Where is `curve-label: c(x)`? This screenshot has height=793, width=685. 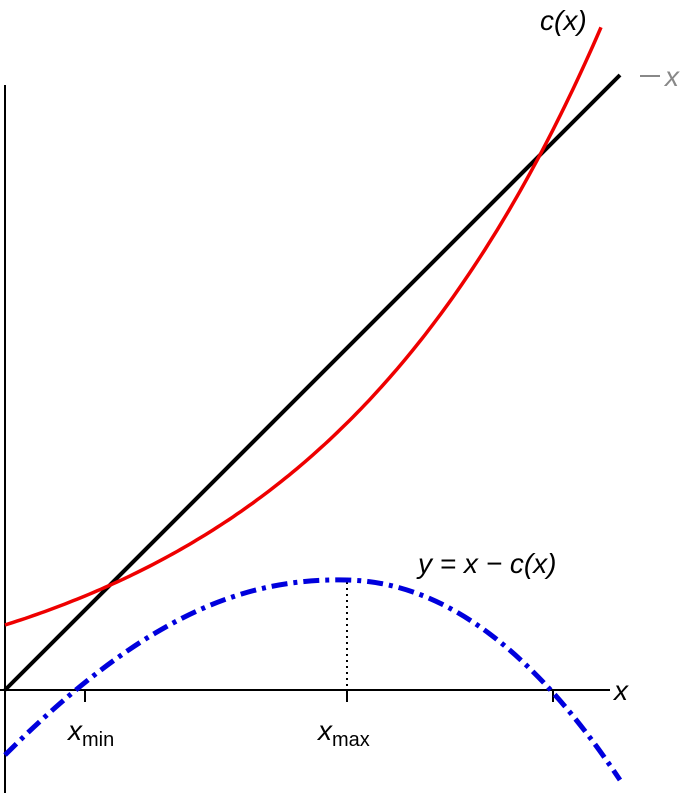
curve-label: c(x) is located at coordinates (563, 20).